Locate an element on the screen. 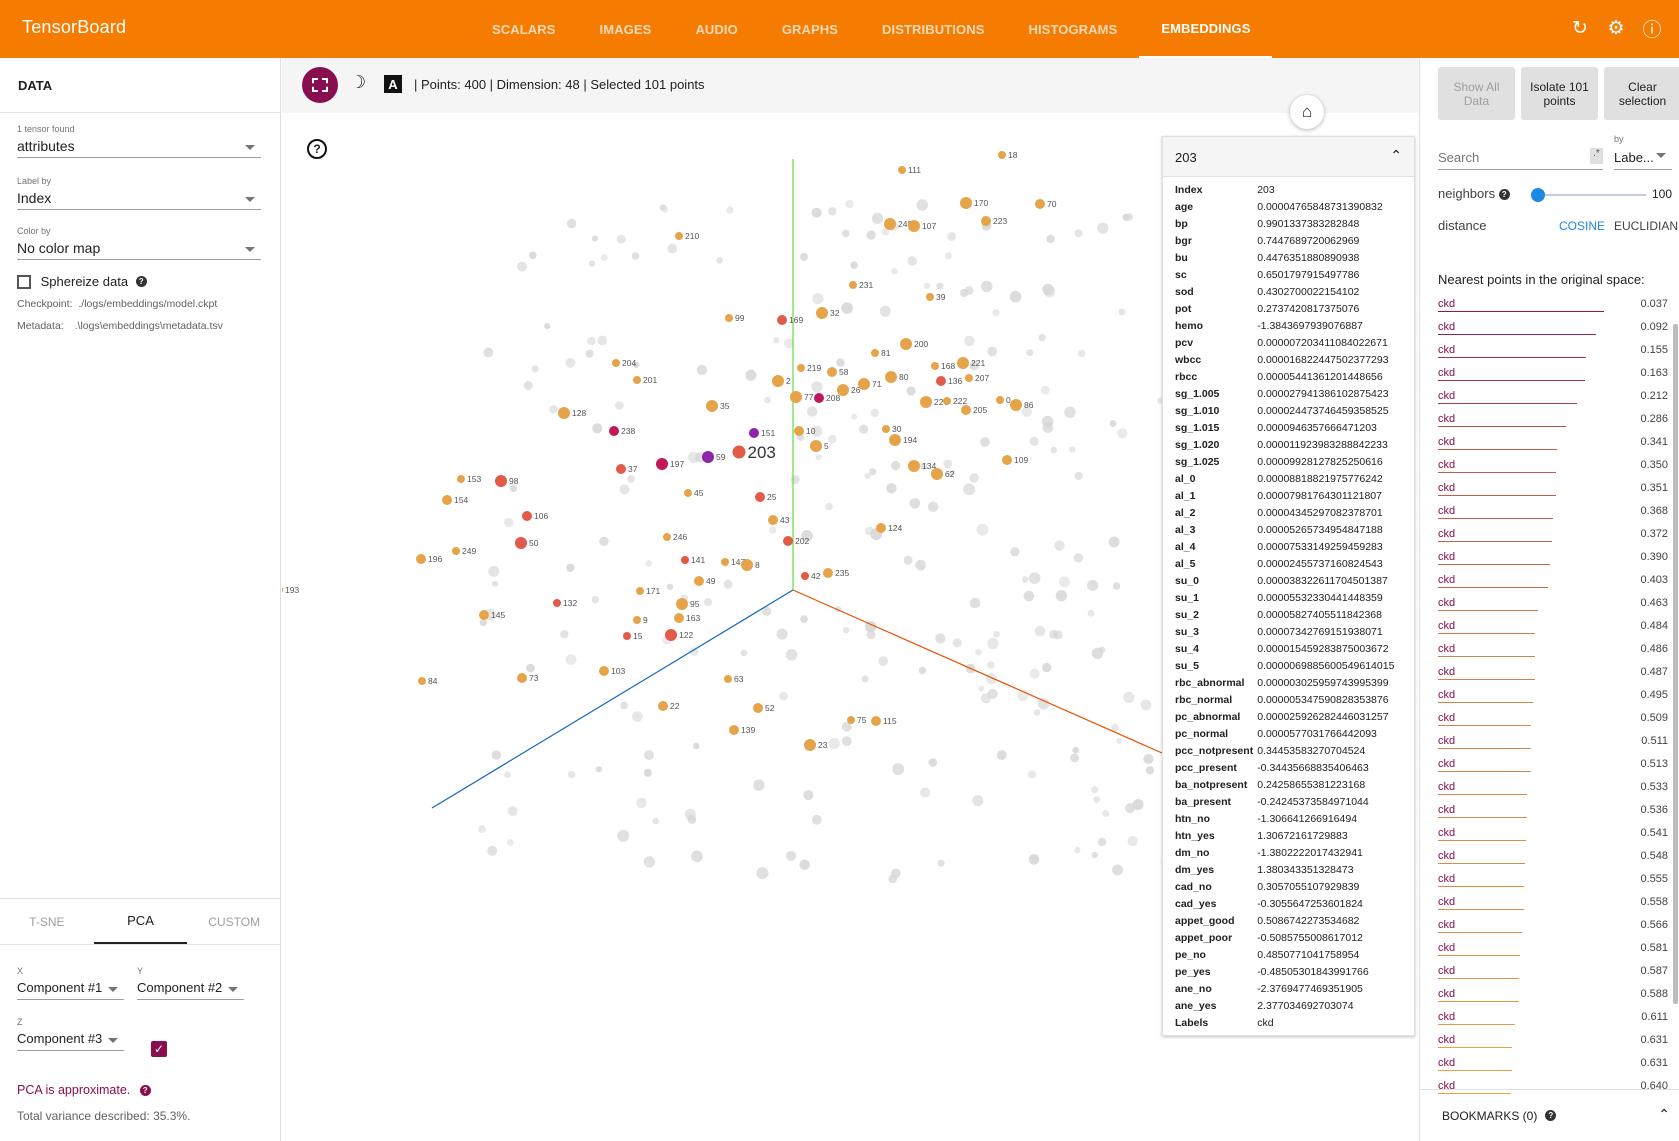  help-icon: ? is located at coordinates (141, 282).